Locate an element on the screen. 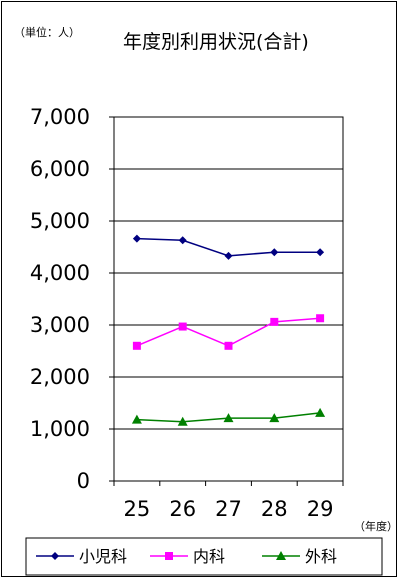 The height and width of the screenshot is (579, 399). y-tick-label: 3,000 is located at coordinates (60, 325).